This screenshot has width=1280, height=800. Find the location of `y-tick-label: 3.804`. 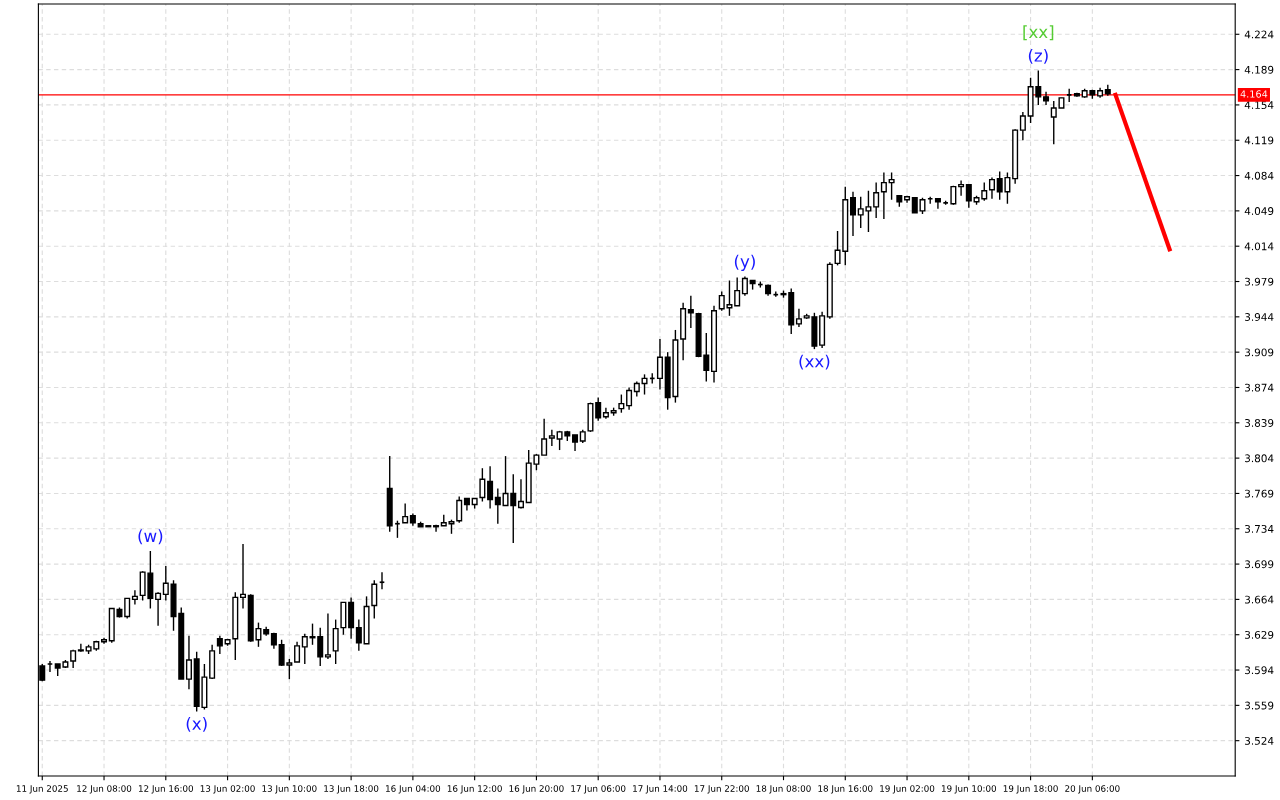

y-tick-label: 3.804 is located at coordinates (1259, 458).